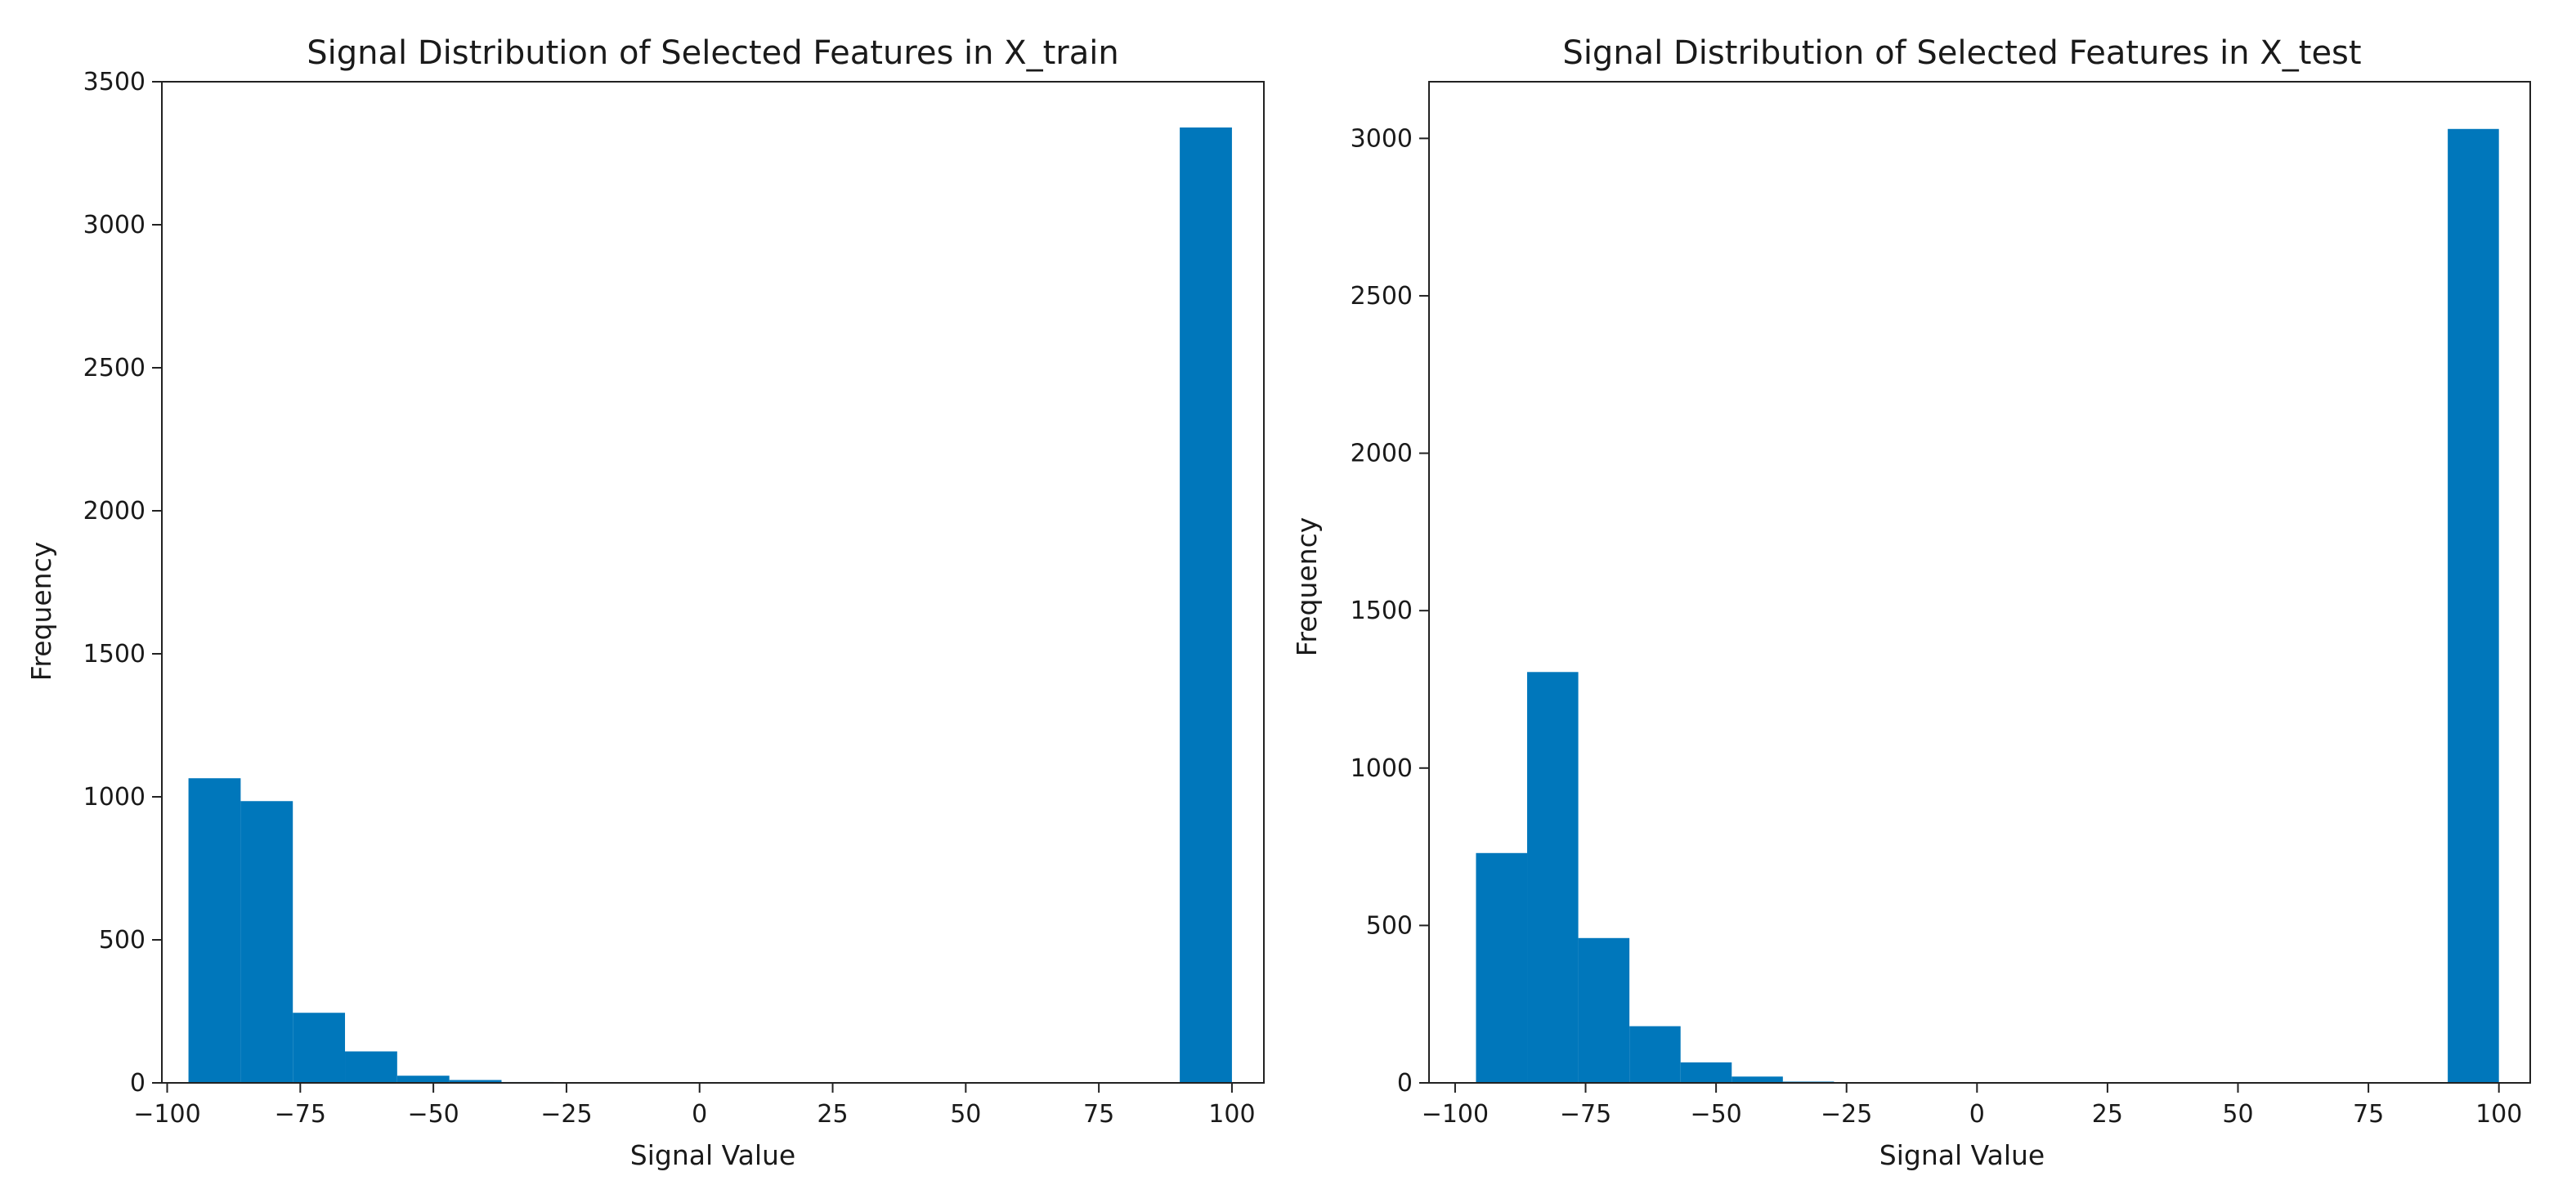 This screenshot has height=1203, width=2576. Describe the element at coordinates (114, 82) in the screenshot. I see `y-tick-label: 3500` at that location.